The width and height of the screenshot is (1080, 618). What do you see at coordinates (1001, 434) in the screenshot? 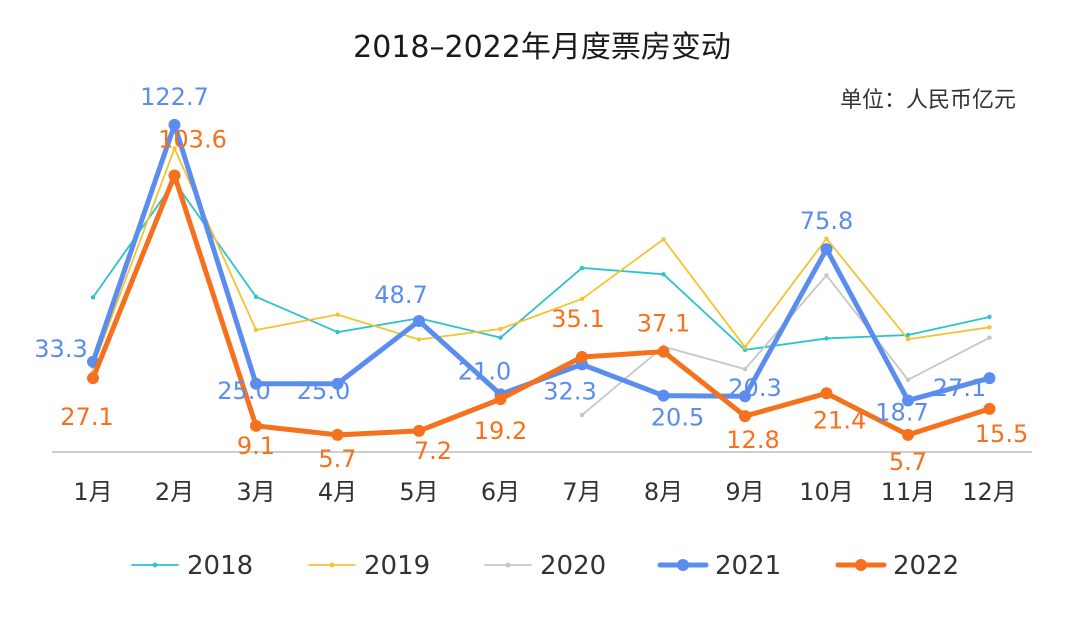
I see `data-label: 15.5` at bounding box center [1001, 434].